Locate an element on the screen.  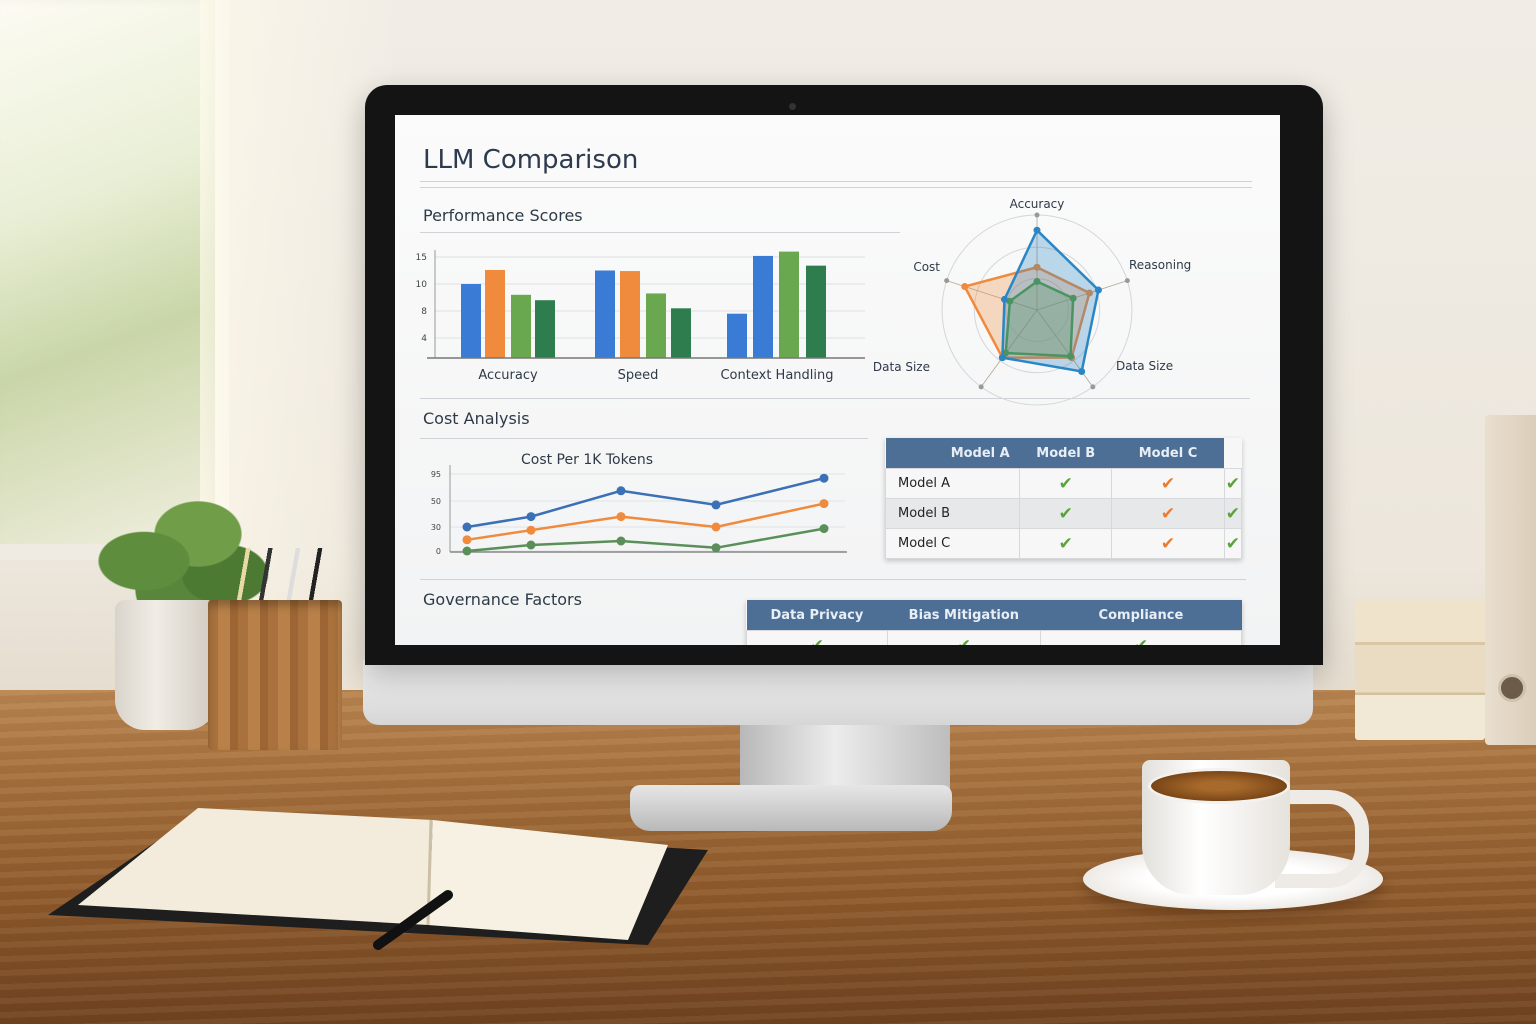
pencil-holder is located at coordinates (275, 675).